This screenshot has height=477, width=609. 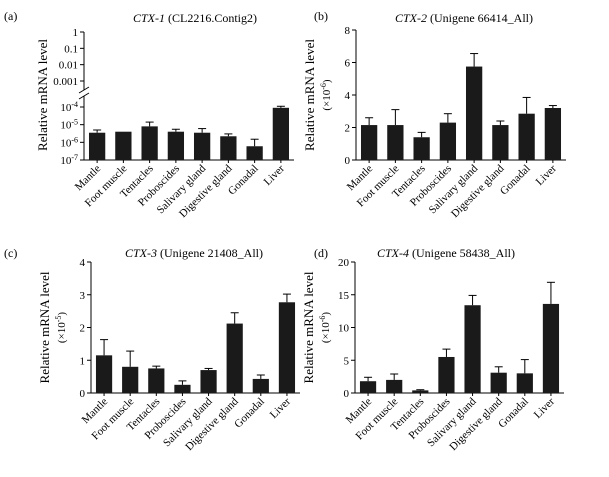 What do you see at coordinates (347, 361) in the screenshot?
I see `y-tick-label: 5` at bounding box center [347, 361].